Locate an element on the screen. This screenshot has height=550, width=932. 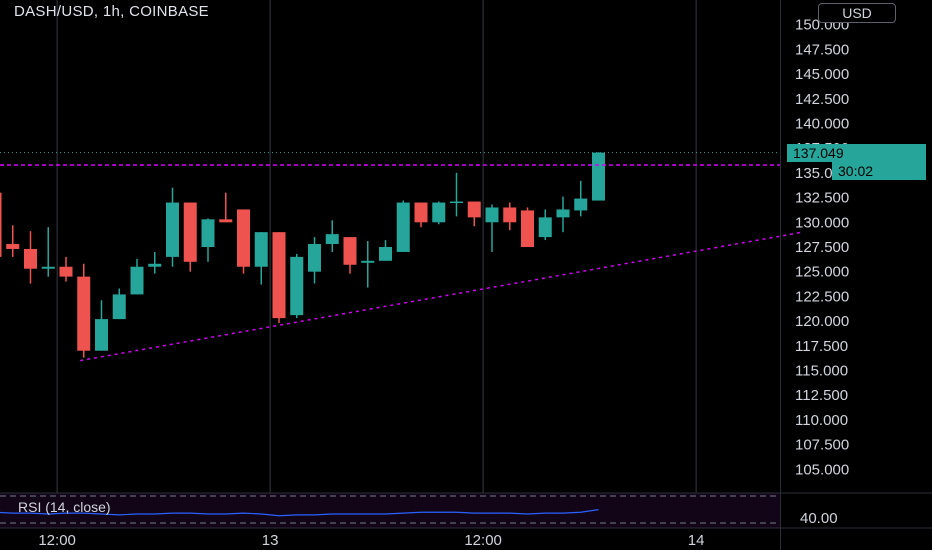
price-axis-label: 130.000 is located at coordinates (822, 222).